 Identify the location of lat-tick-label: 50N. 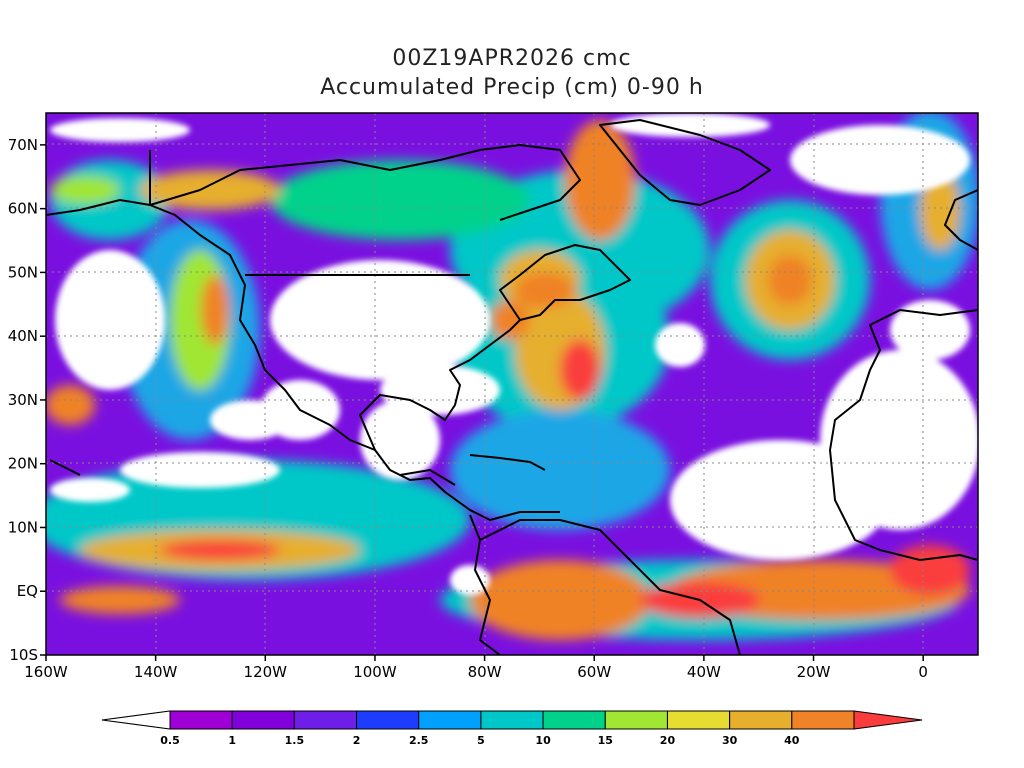
(23, 272).